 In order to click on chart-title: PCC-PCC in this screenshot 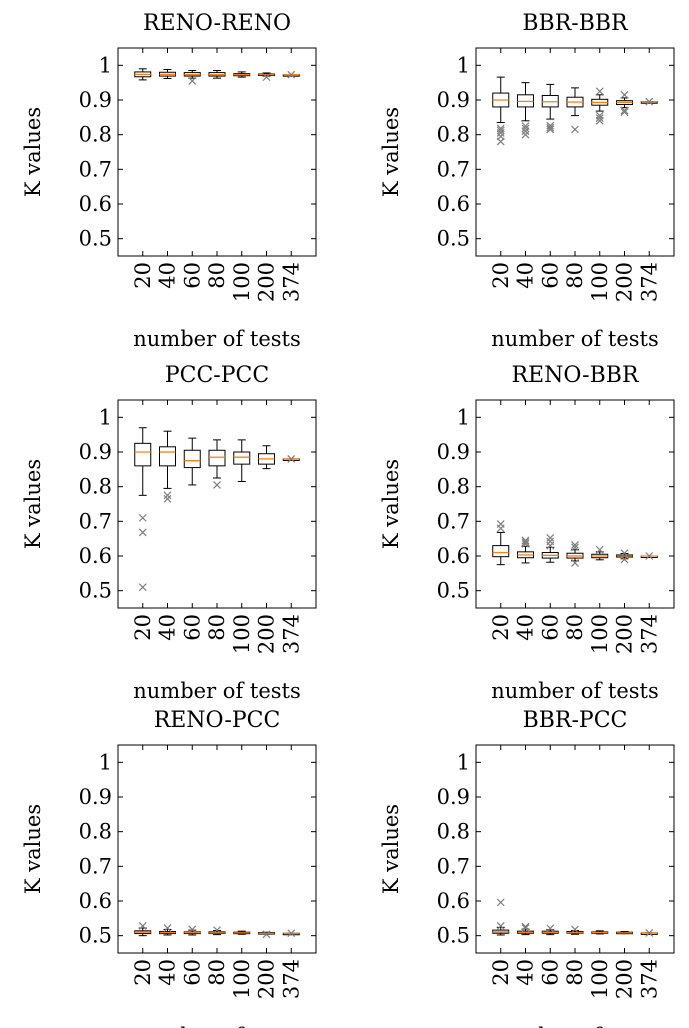, I will do `click(217, 375)`.